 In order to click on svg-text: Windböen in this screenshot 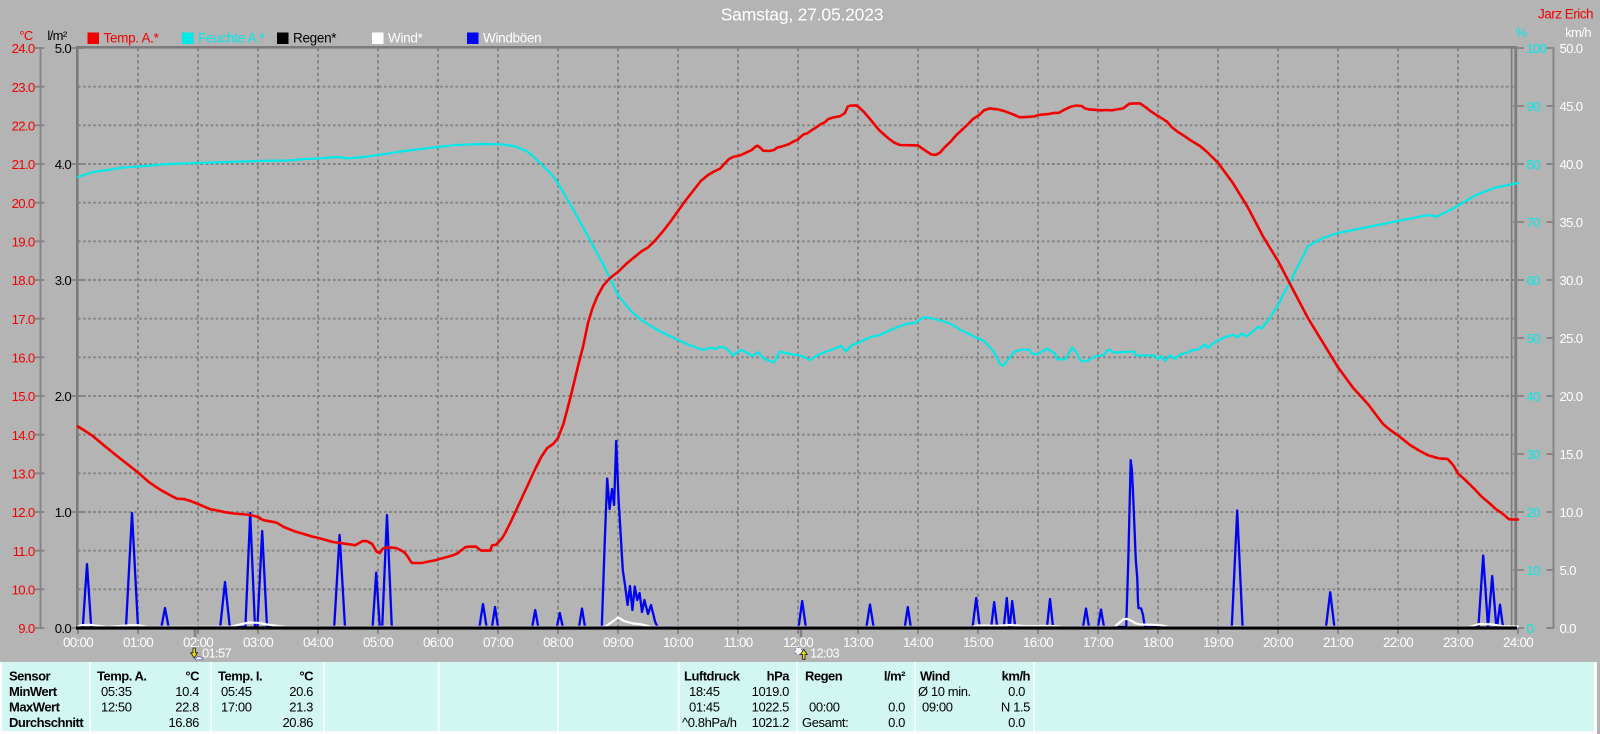, I will do `click(512, 38)`.